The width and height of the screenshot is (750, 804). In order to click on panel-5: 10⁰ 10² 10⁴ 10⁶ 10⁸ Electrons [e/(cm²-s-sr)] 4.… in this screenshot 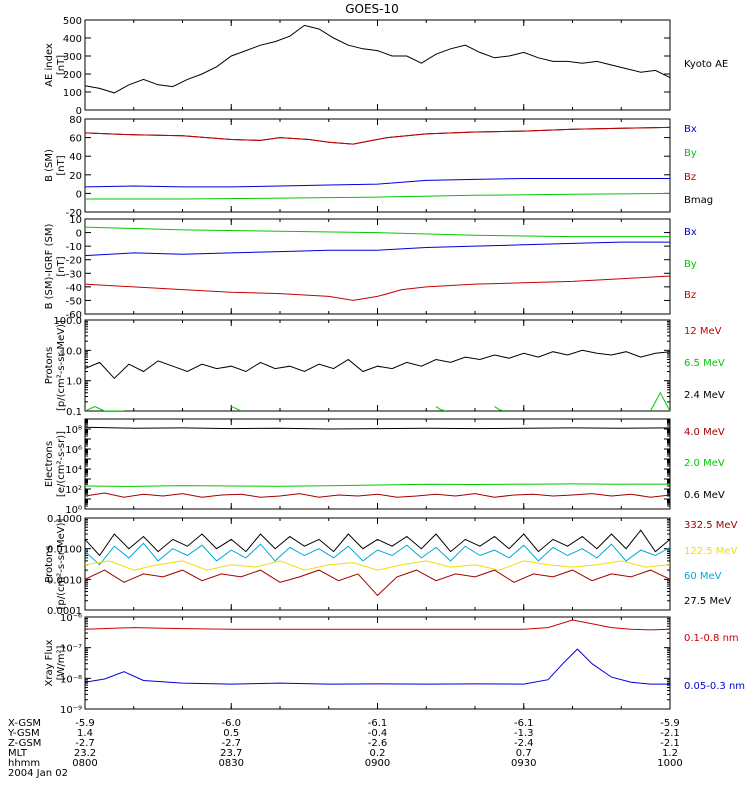, I will do `click(384, 467)`.